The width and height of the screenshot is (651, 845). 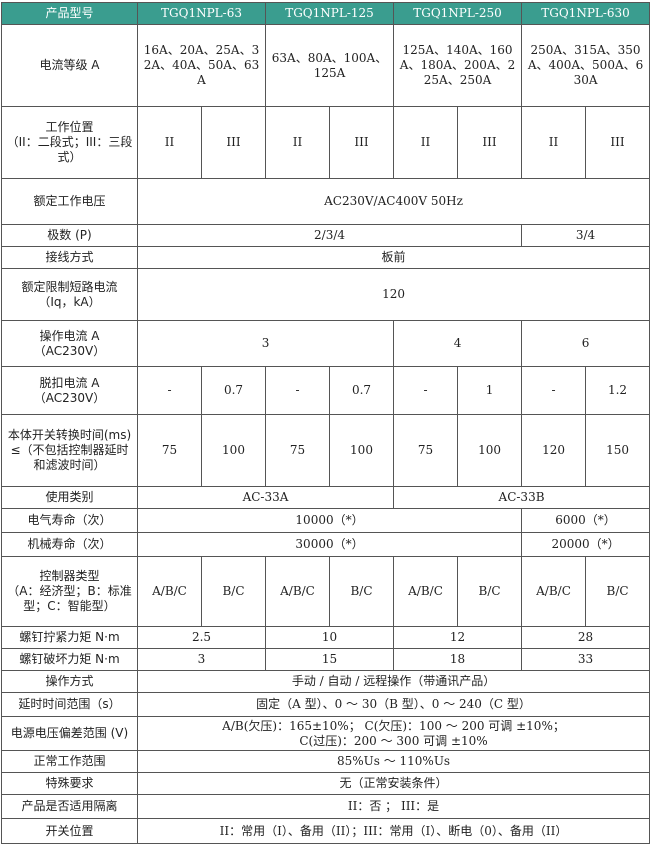 What do you see at coordinates (393, 704) in the screenshot?
I see `cell: 固定（A 型）、0 ～ 30（B 型）、0 ～ 240（C 型）` at bounding box center [393, 704].